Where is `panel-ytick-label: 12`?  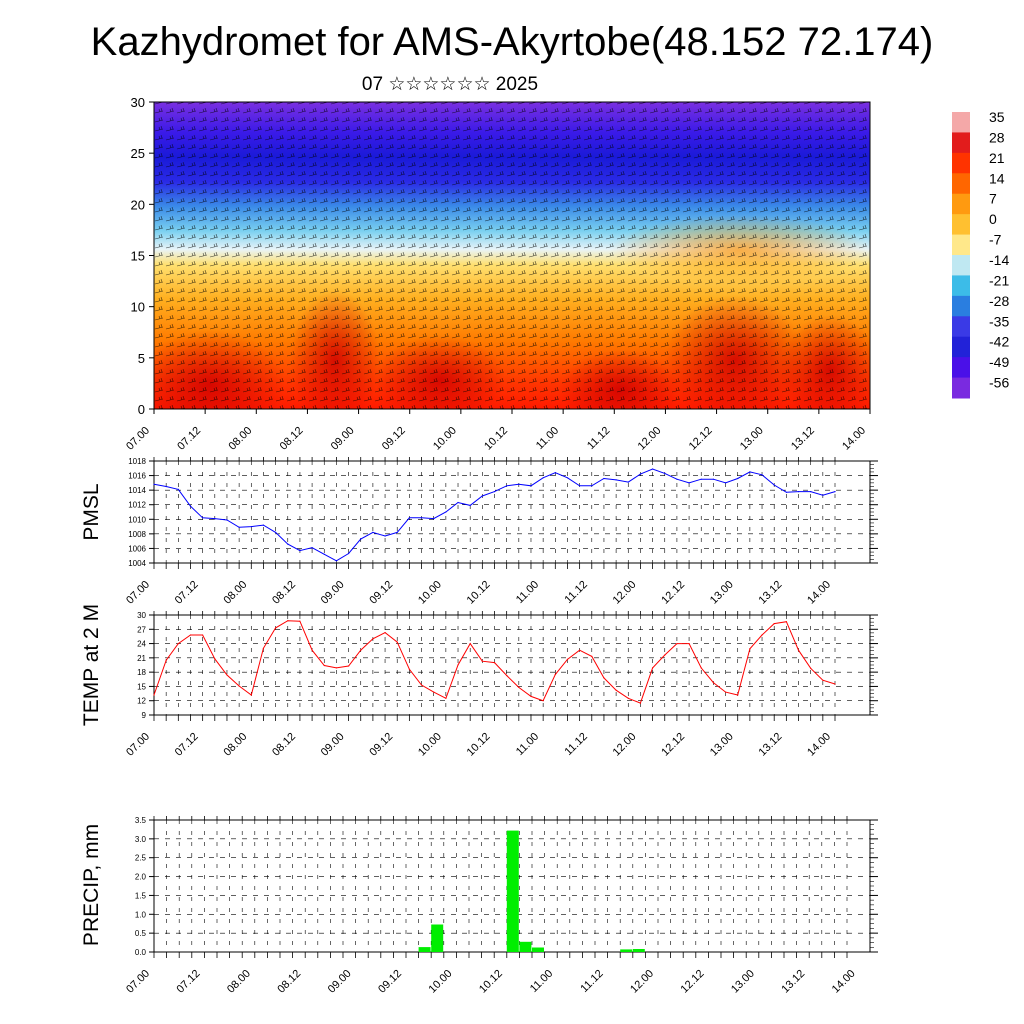 panel-ytick-label: 12 is located at coordinates (141, 701).